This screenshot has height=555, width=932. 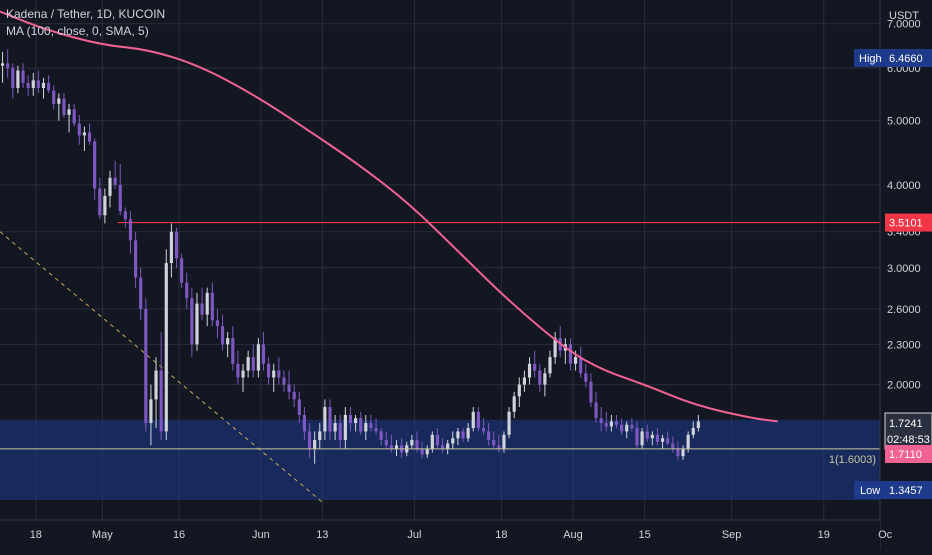 What do you see at coordinates (440, 457) in the screenshot?
I see `price-lines: 1(1.6003)` at bounding box center [440, 457].